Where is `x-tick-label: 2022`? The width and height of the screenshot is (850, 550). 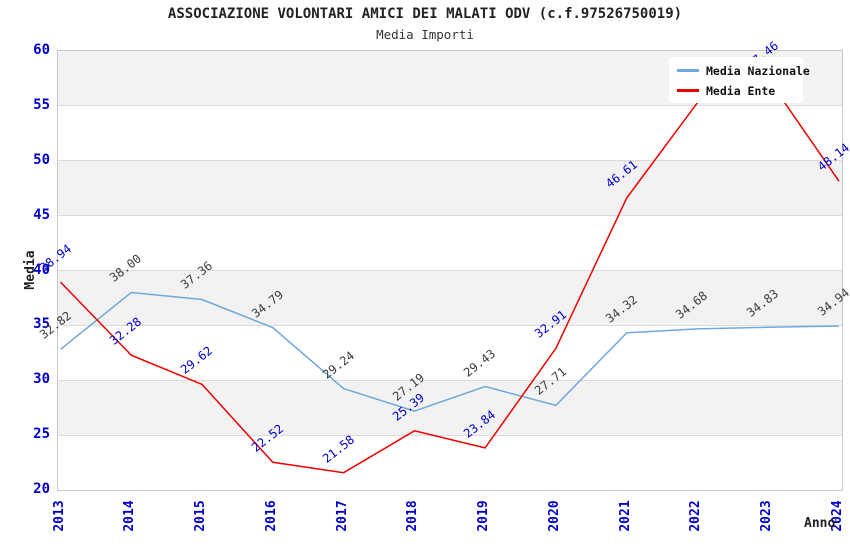 x-tick-label: 2022 is located at coordinates (696, 516).